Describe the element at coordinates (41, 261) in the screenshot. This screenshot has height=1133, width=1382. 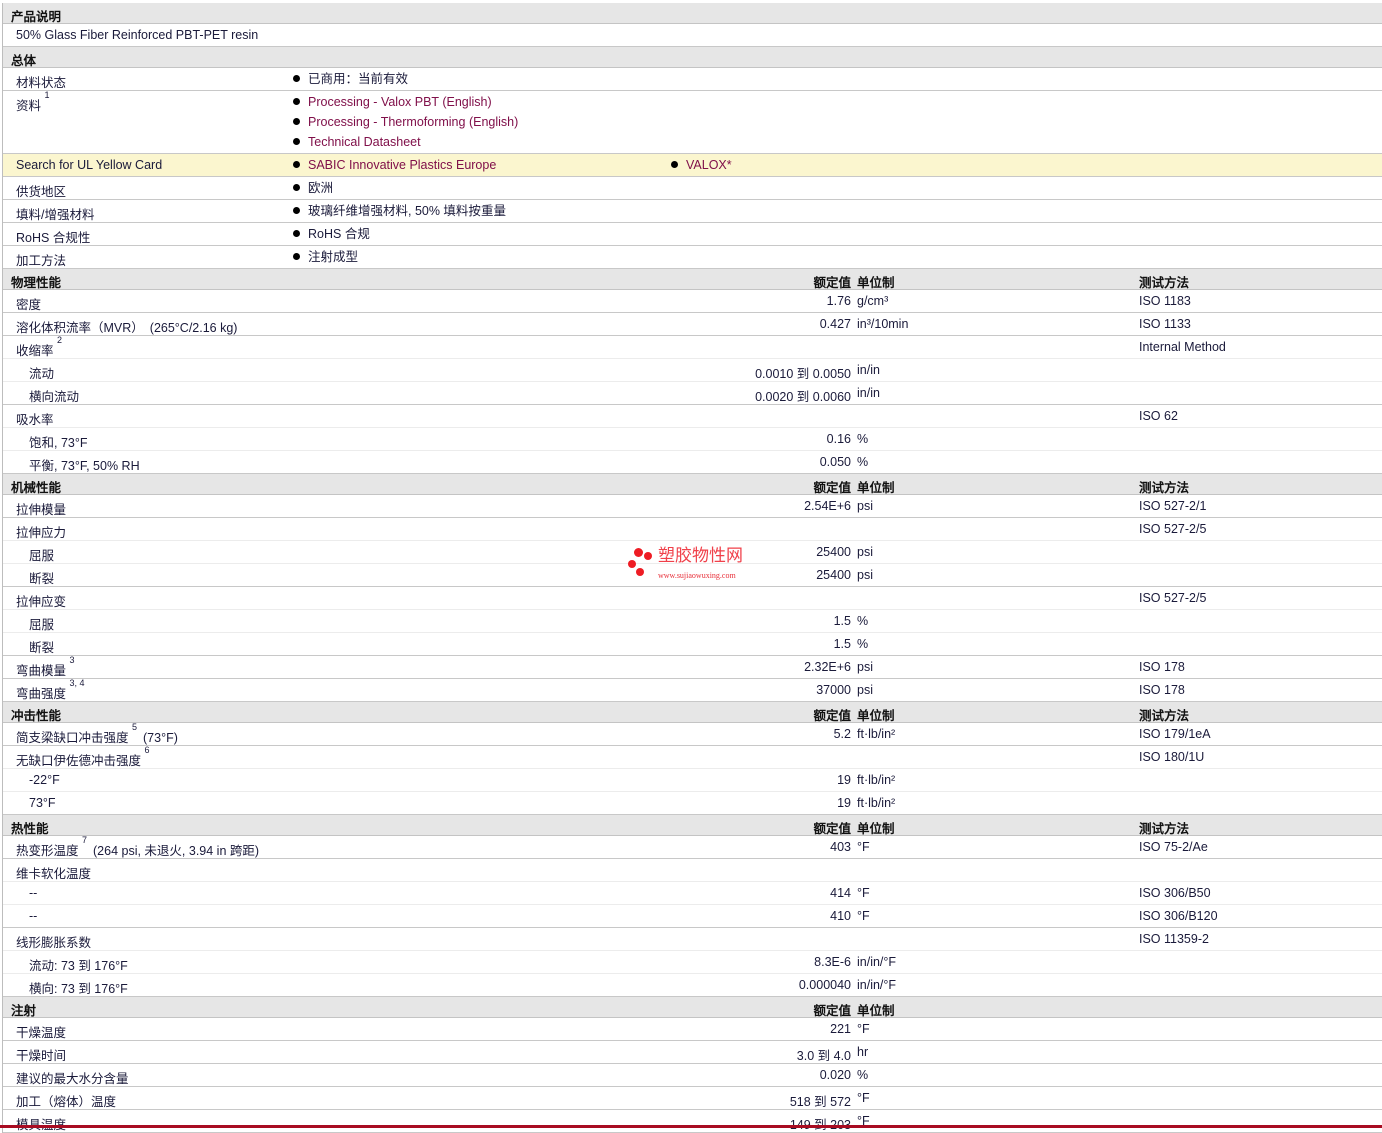
I see `row-label-text: 加工方法` at that location.